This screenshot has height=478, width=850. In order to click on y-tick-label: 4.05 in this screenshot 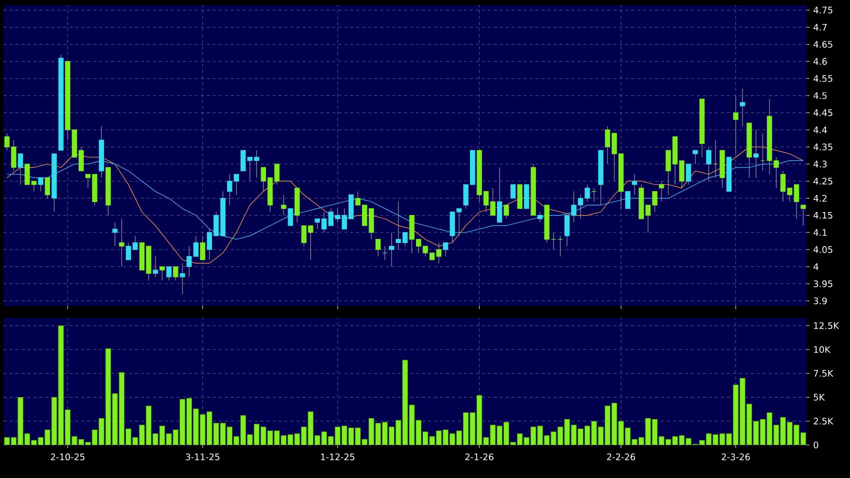, I will do `click(823, 249)`.